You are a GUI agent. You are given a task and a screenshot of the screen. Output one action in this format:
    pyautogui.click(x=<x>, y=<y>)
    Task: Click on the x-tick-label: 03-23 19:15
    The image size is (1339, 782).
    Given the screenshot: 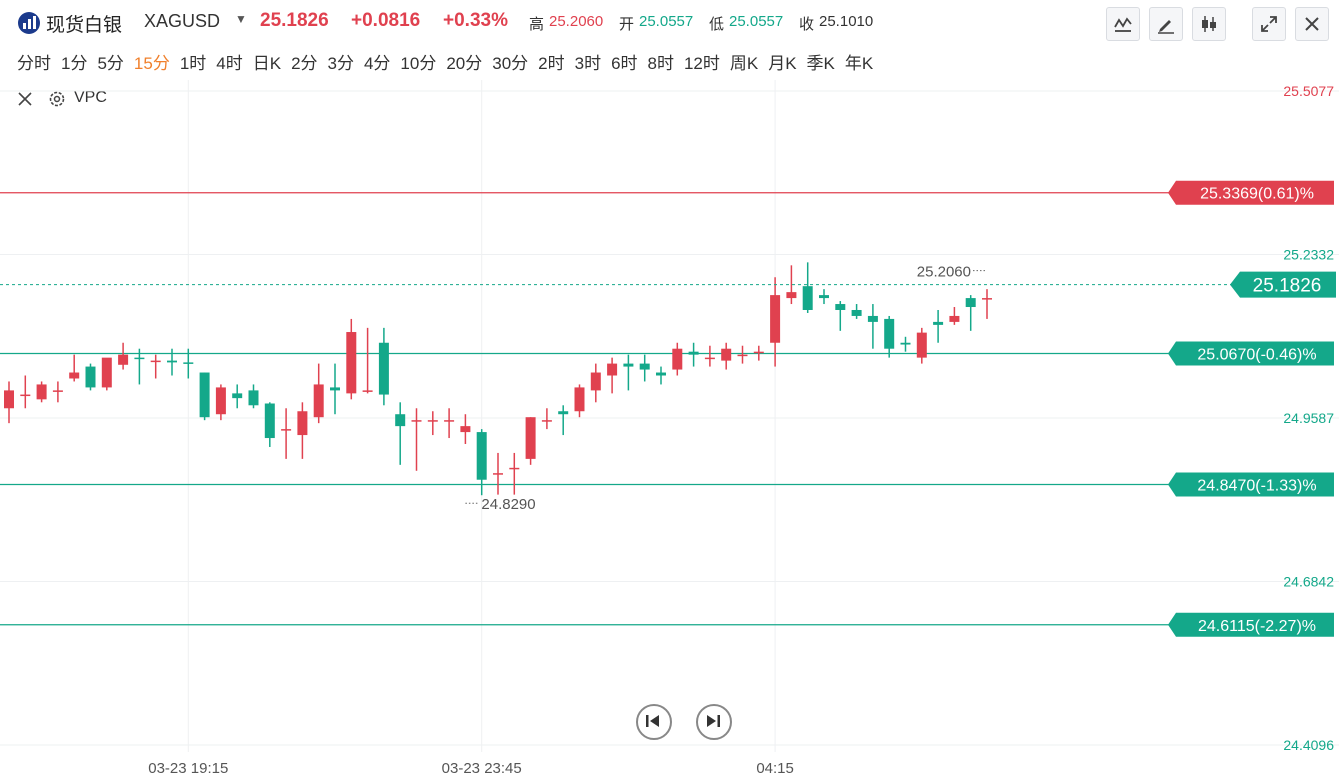 What is the action you would take?
    pyautogui.click(x=188, y=768)
    